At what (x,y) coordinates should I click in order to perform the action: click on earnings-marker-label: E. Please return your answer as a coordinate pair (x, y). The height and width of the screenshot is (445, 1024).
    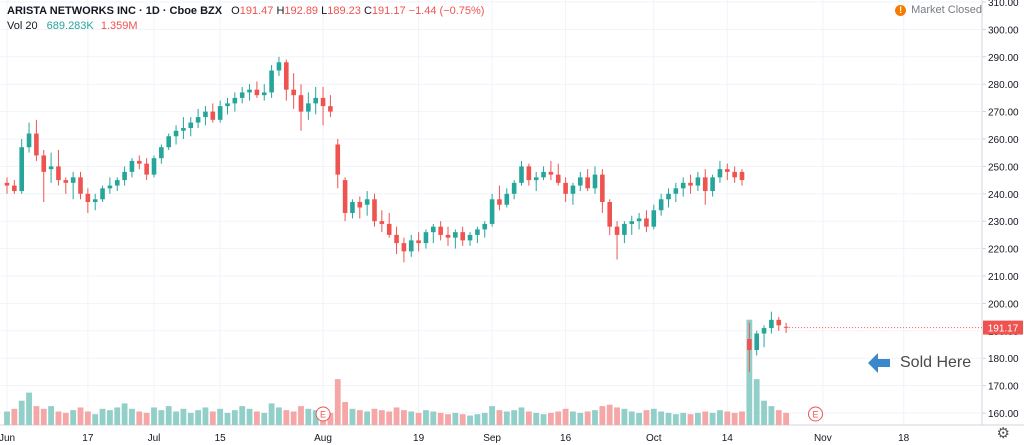
    Looking at the image, I should click on (815, 415).